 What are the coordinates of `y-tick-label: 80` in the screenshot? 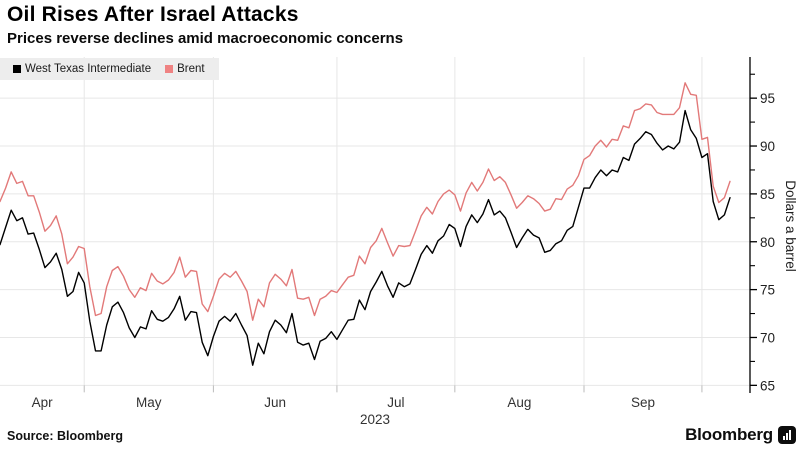 It's located at (767, 242).